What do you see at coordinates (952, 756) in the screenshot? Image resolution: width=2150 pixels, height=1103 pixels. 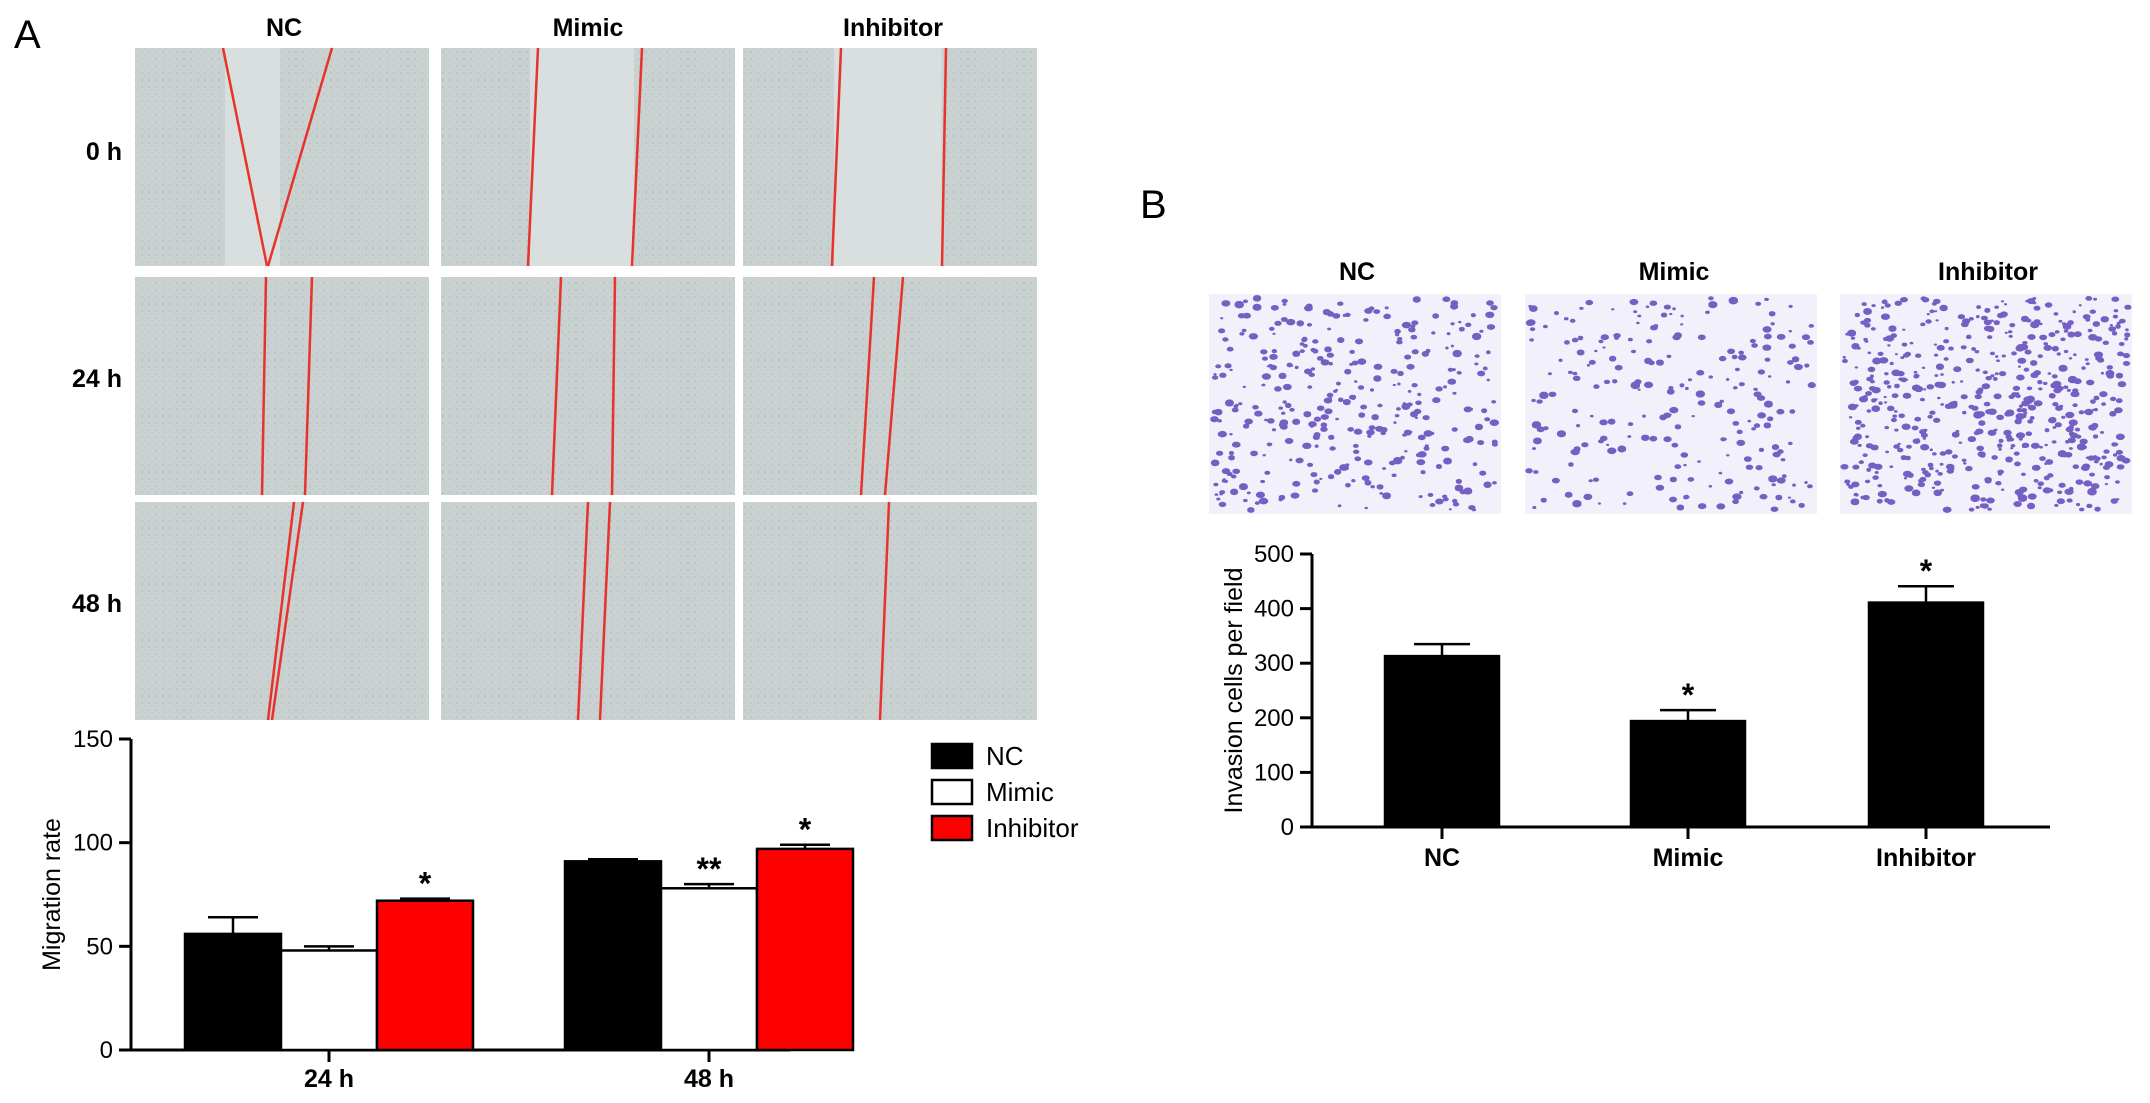 I see `legend-swatch-nc` at bounding box center [952, 756].